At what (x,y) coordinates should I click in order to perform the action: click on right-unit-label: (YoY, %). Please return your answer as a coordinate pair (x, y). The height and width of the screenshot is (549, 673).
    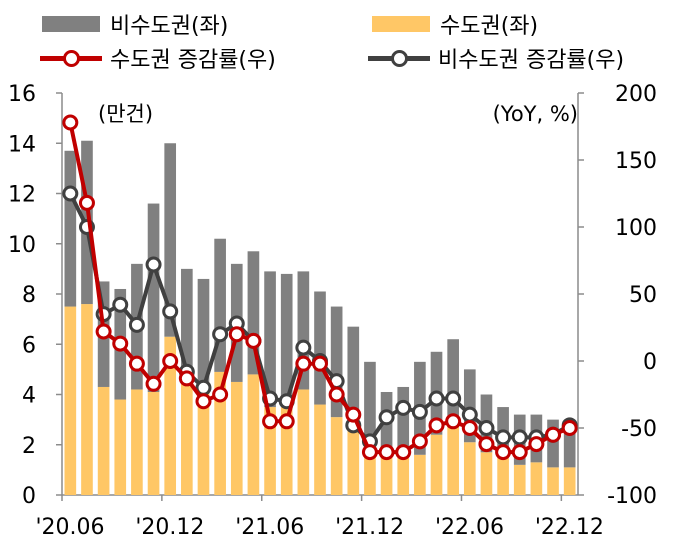
    Looking at the image, I should click on (535, 114).